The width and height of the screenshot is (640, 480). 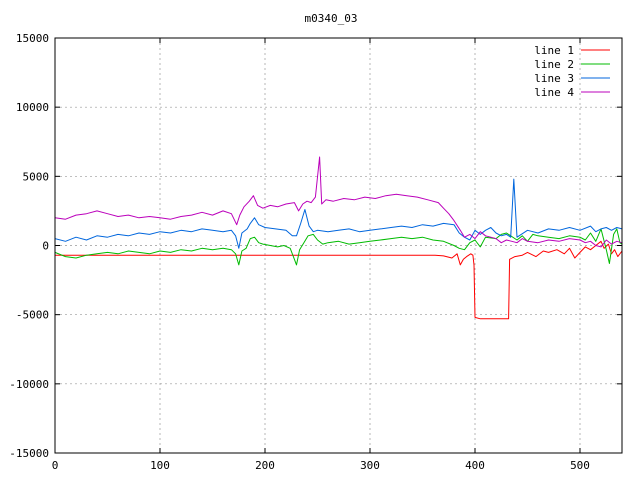 I want to click on x-tick-label-0: 0, so click(x=55, y=465).